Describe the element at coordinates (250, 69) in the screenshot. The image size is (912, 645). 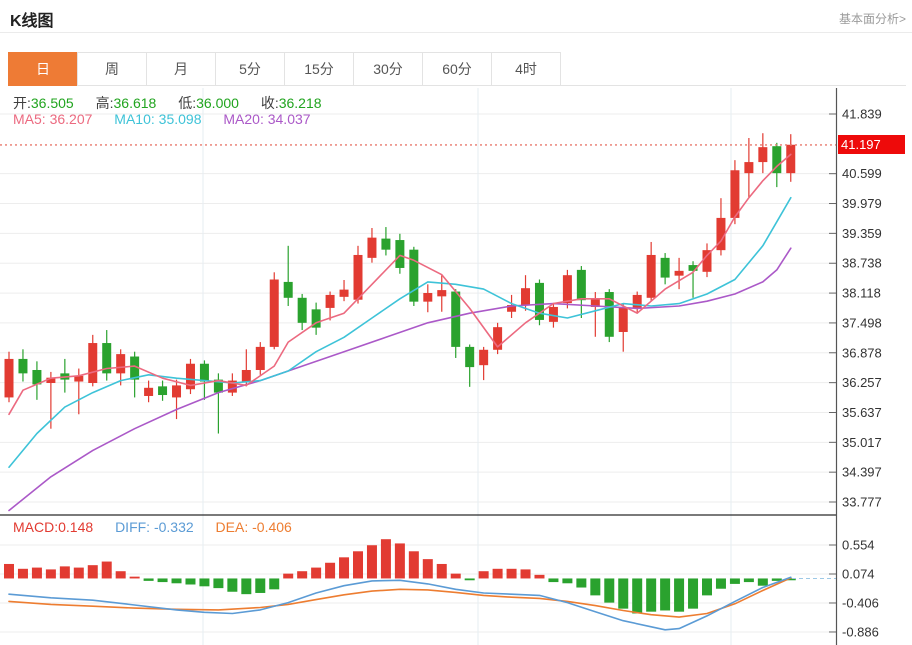
I see `tab-5min: 5分` at that location.